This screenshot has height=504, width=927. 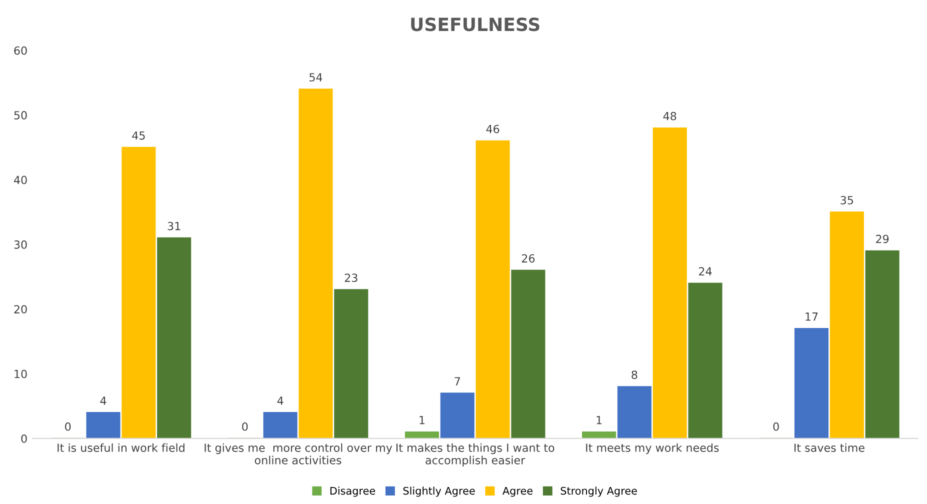 I want to click on data-label: 17, so click(x=812, y=316).